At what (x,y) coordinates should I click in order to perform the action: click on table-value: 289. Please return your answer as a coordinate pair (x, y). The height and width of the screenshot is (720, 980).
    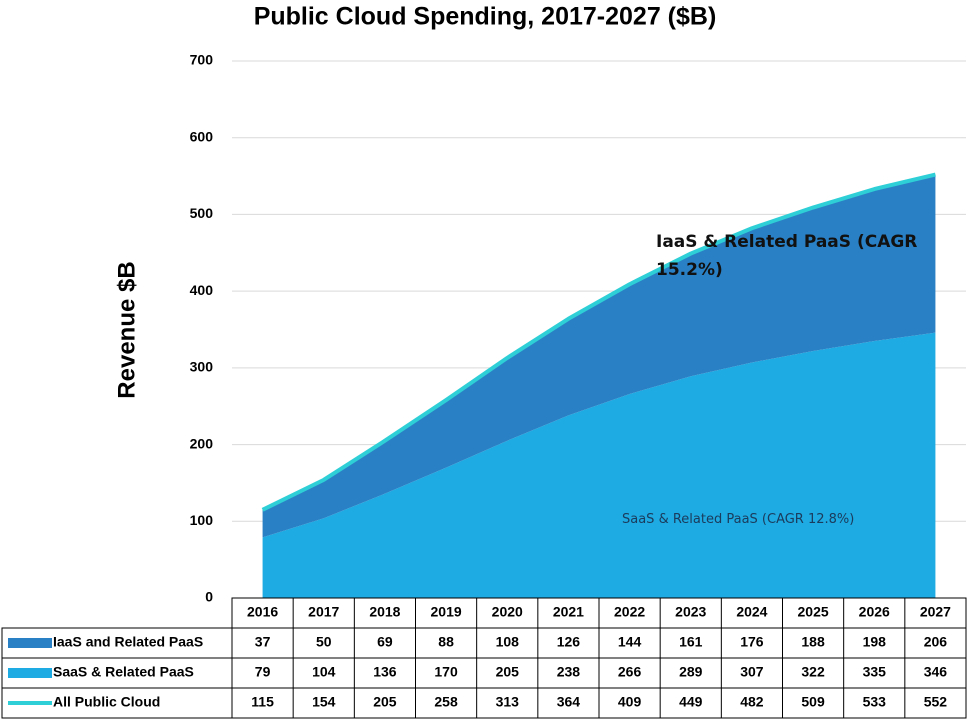
    Looking at the image, I should click on (691, 672).